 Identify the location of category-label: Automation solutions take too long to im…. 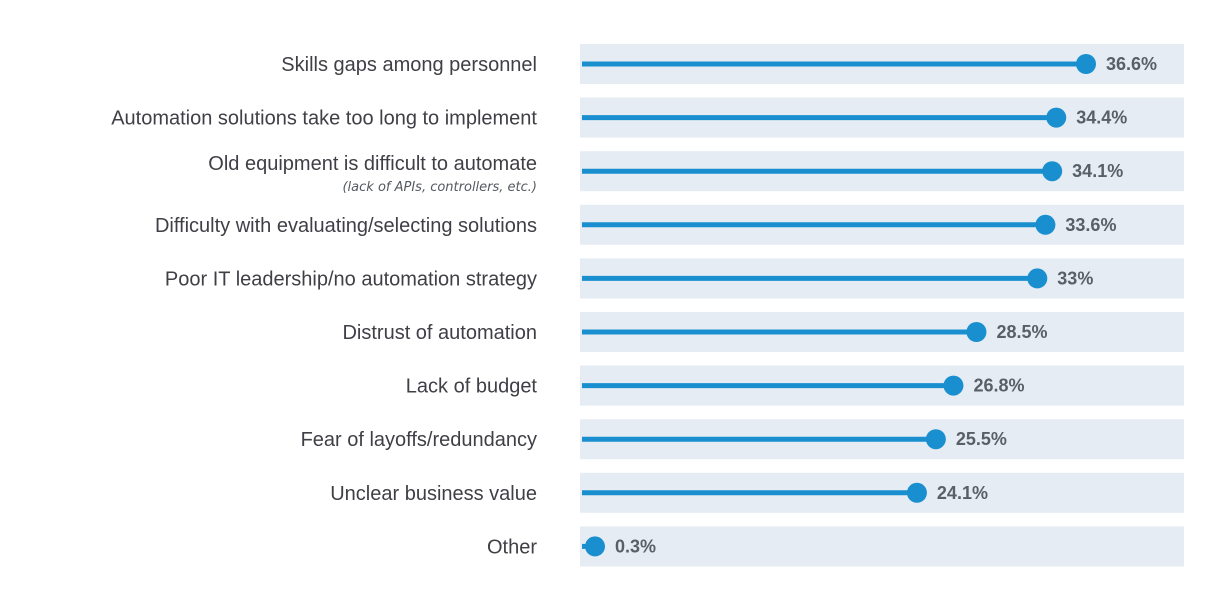
(324, 119).